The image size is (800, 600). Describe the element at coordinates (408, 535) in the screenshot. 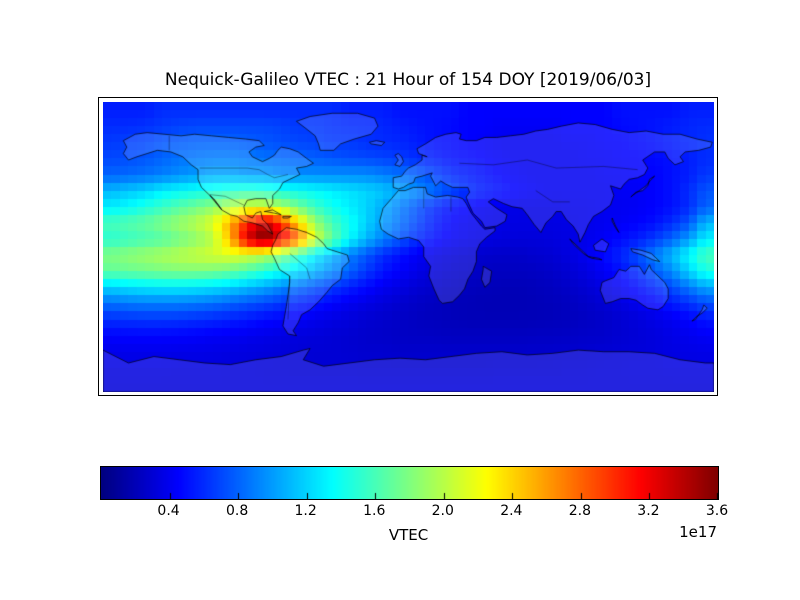

I see `colorbar-axis-label: VTEC` at that location.